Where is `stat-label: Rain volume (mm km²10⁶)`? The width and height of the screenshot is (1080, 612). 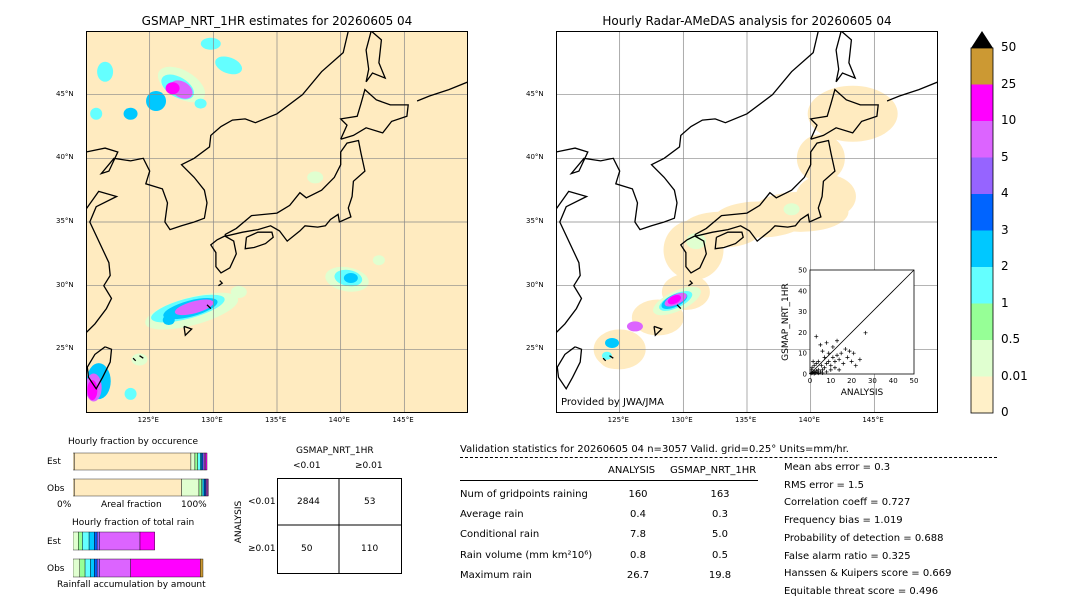
stat-label: Rain volume (mm km²10⁶) is located at coordinates (526, 555).